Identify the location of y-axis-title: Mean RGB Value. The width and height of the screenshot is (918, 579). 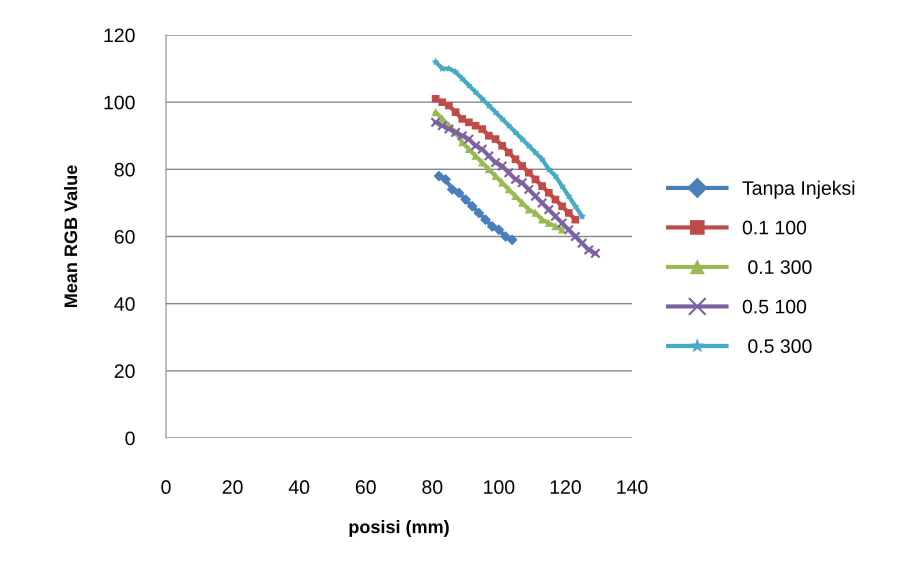
(71, 236).